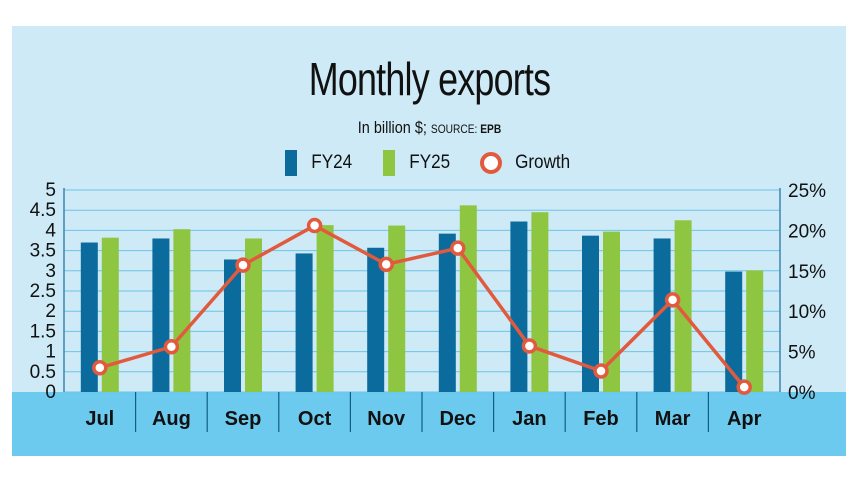 This screenshot has height=484, width=859. Describe the element at coordinates (744, 419) in the screenshot. I see `x-tick-label: Apr` at that location.